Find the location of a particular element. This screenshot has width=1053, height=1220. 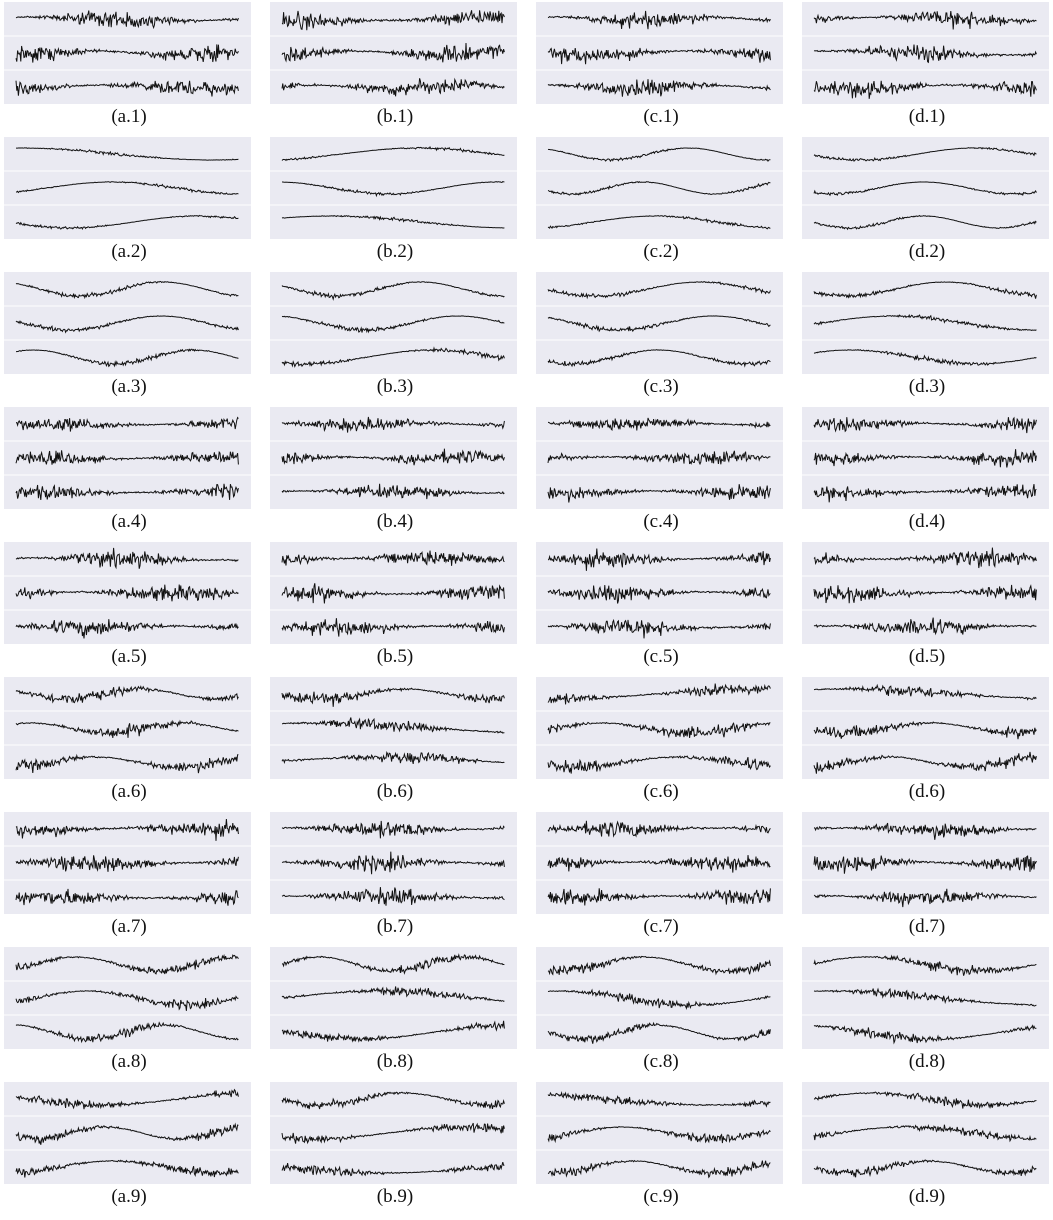

panel-caption: (a.5) is located at coordinates (129, 656).